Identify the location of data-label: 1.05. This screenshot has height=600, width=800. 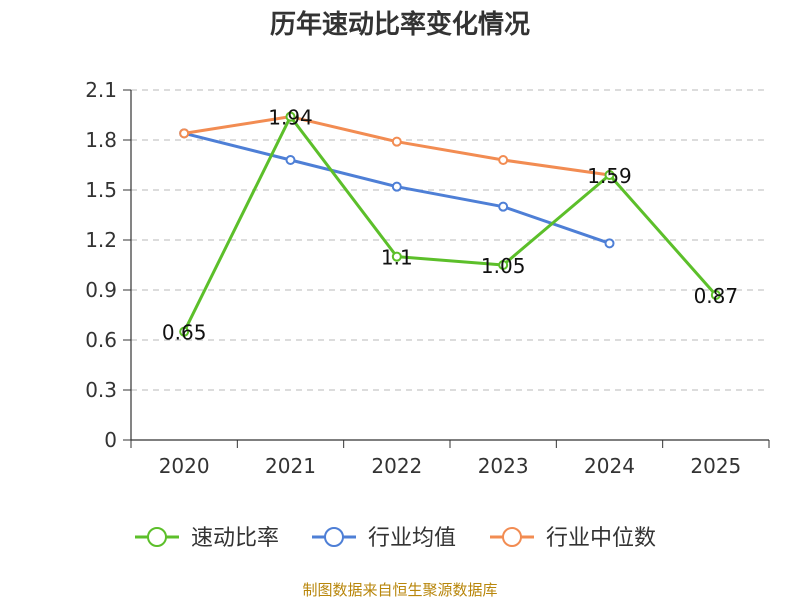
(503, 266).